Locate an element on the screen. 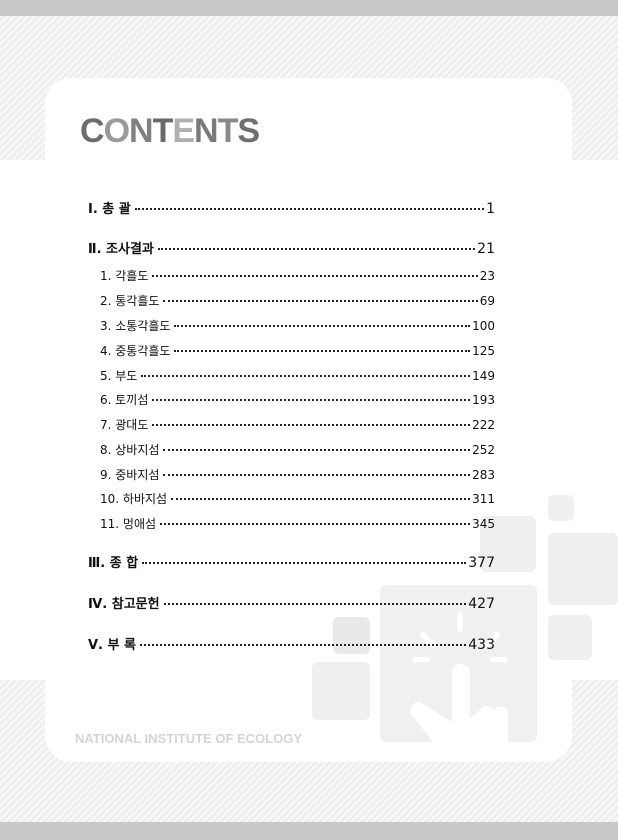 The height and width of the screenshot is (840, 618). page-title: CONTENTS is located at coordinates (170, 131).